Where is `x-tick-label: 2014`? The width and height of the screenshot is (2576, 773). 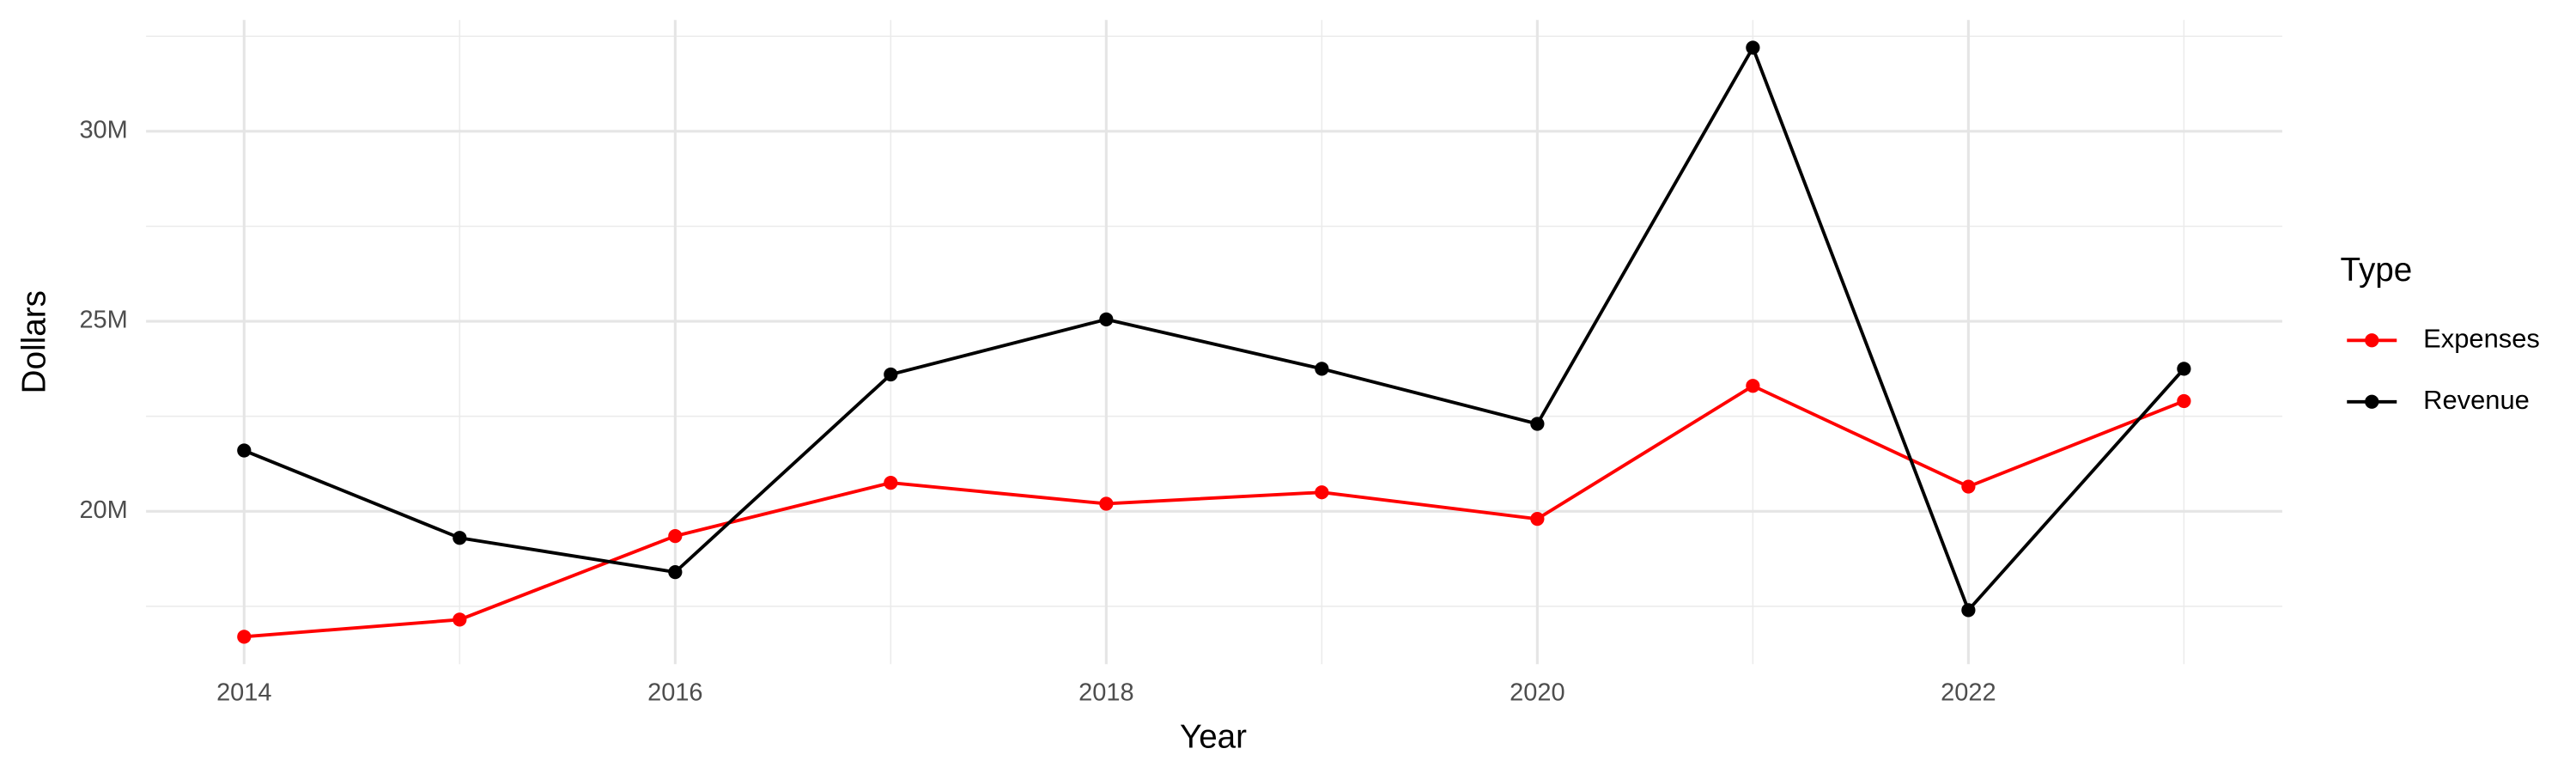 x-tick-label: 2014 is located at coordinates (243, 693).